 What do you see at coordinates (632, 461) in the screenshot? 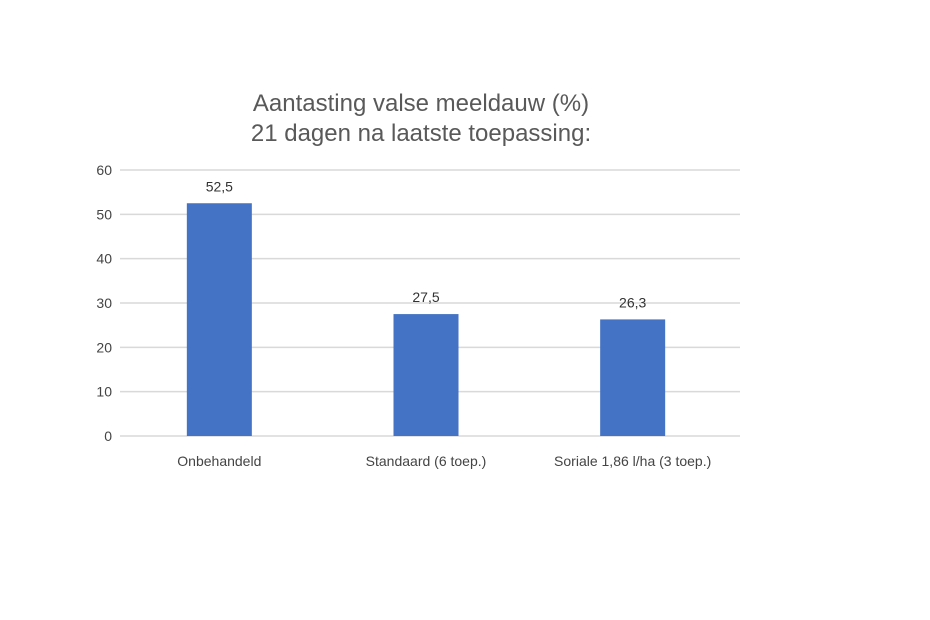
I see `x-category-label: Soriale 1,86 l/ha (3 toep.)` at bounding box center [632, 461].